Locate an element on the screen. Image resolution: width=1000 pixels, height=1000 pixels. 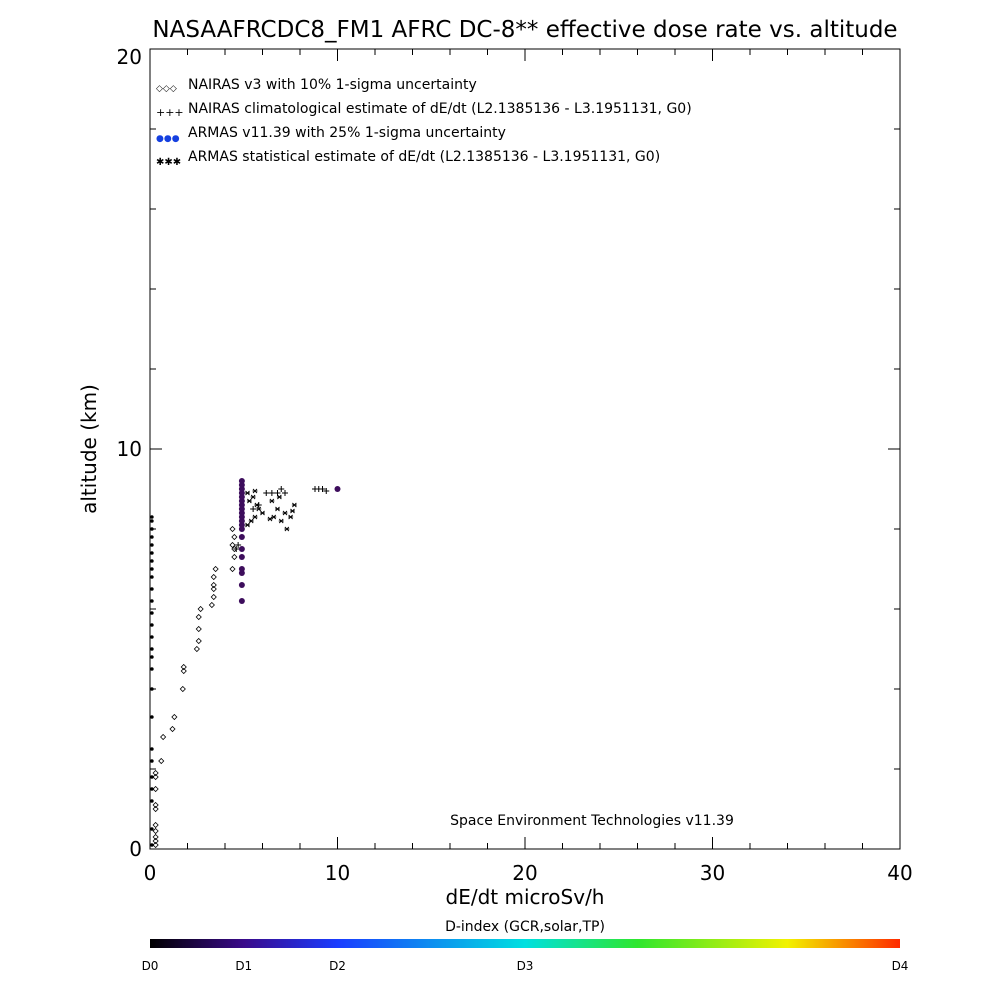
x-tick-label: 40 is located at coordinates (899, 873).